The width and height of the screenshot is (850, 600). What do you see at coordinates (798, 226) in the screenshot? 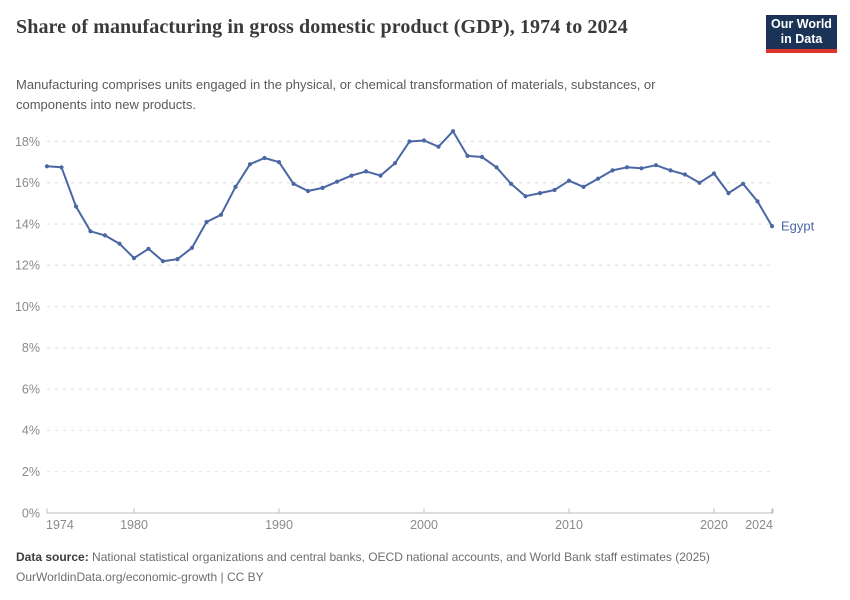
I see `entity-label: Egypt` at bounding box center [798, 226].